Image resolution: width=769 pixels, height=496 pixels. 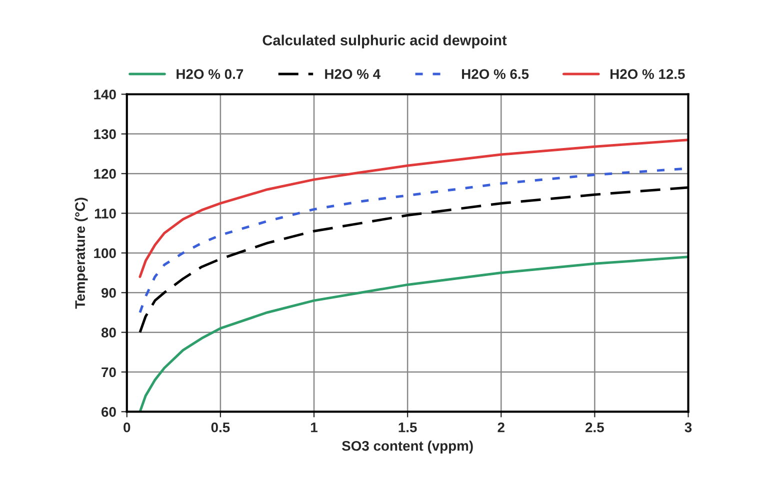 I want to click on y-tick-label: 100, so click(x=105, y=253).